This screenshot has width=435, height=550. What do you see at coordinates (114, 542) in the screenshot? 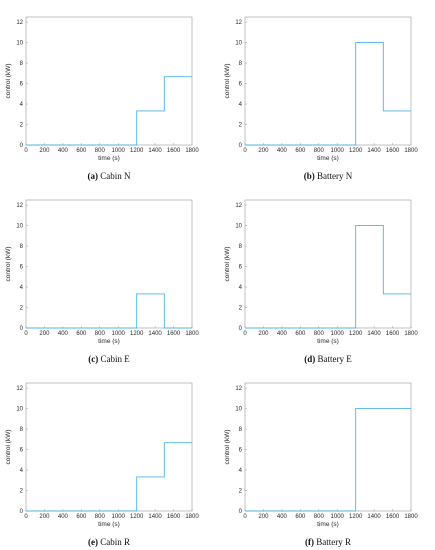
I see `caption-text: Cabin R` at bounding box center [114, 542].